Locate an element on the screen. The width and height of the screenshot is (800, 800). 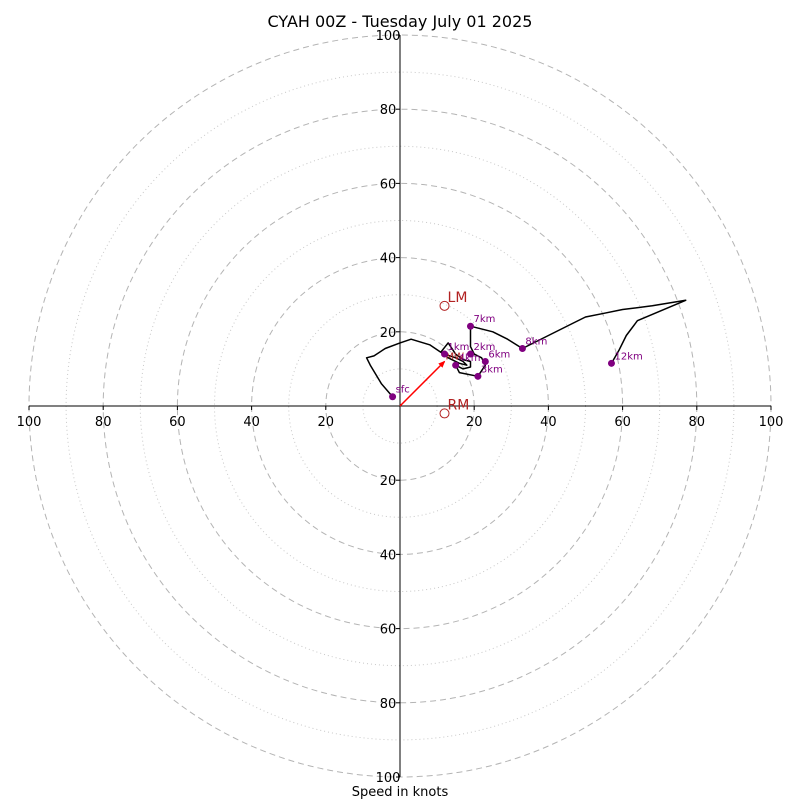
height-label-6km: 6km is located at coordinates (499, 354).